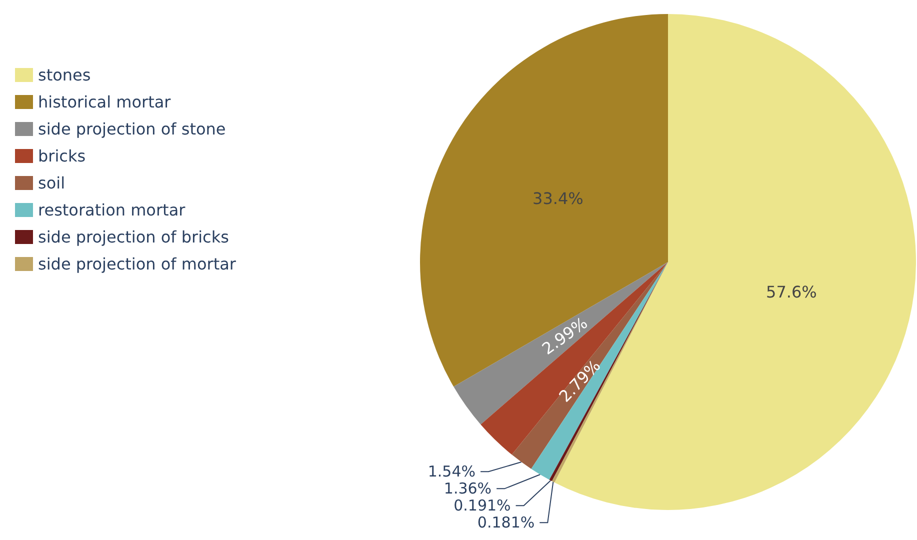 Image resolution: width=917 pixels, height=540 pixels. What do you see at coordinates (506, 523) in the screenshot?
I see `data-label: 0.181%` at bounding box center [506, 523].